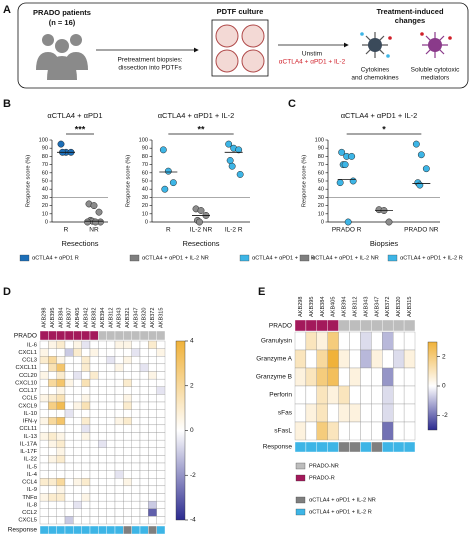 This screenshot has width=474, height=547. I want to click on x-tick-label: NR, so click(94, 230).